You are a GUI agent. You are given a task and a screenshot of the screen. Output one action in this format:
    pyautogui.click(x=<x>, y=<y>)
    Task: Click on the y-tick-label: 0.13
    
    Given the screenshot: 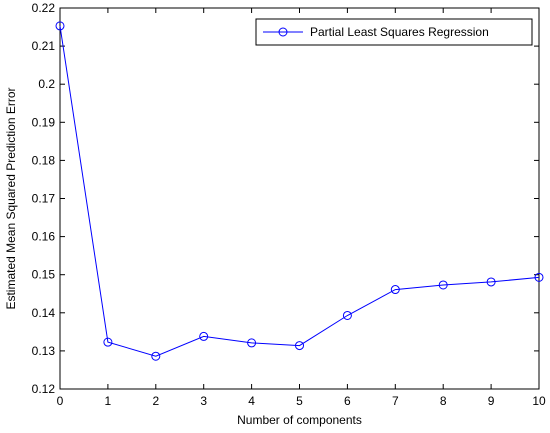 What is the action you would take?
    pyautogui.click(x=44, y=351)
    